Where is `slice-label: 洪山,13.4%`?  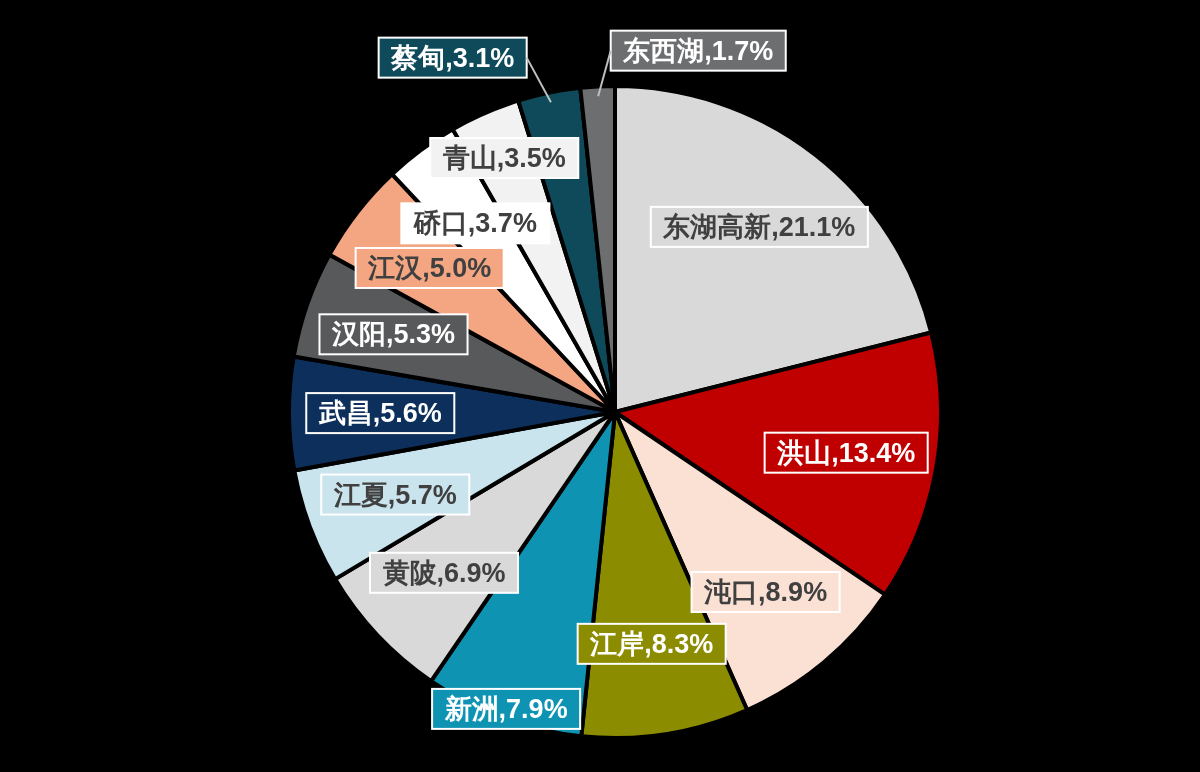 slice-label: 洪山,13.4% is located at coordinates (846, 452).